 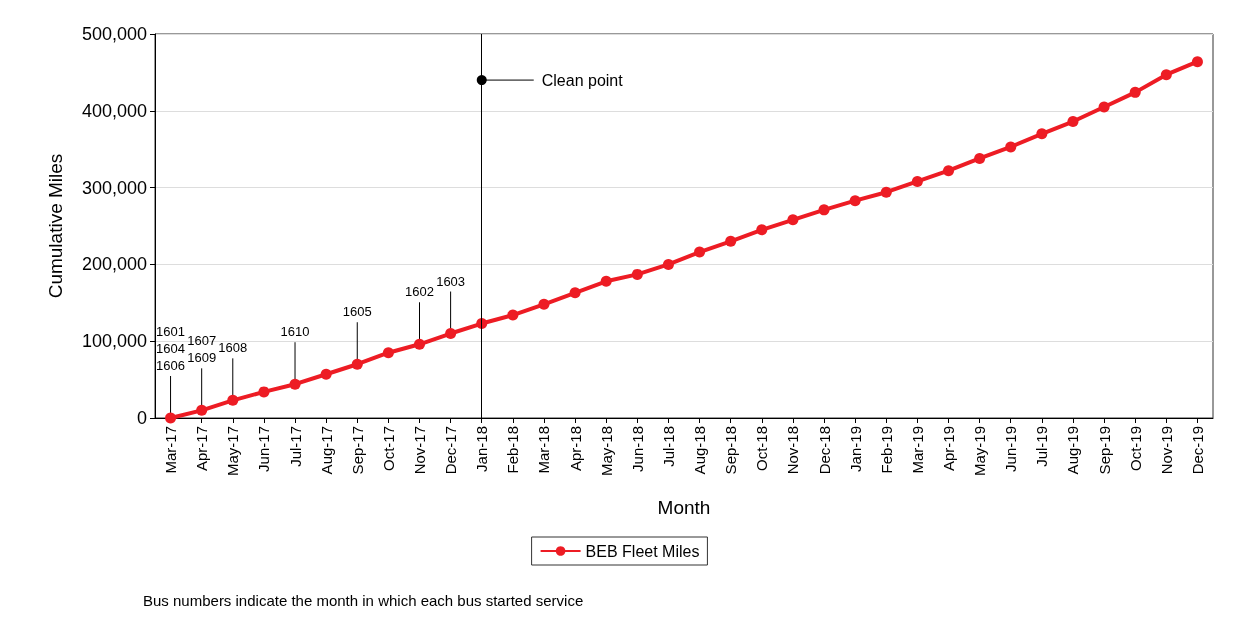 What do you see at coordinates (544, 450) in the screenshot?
I see `x-tick-label: Mar-18` at bounding box center [544, 450].